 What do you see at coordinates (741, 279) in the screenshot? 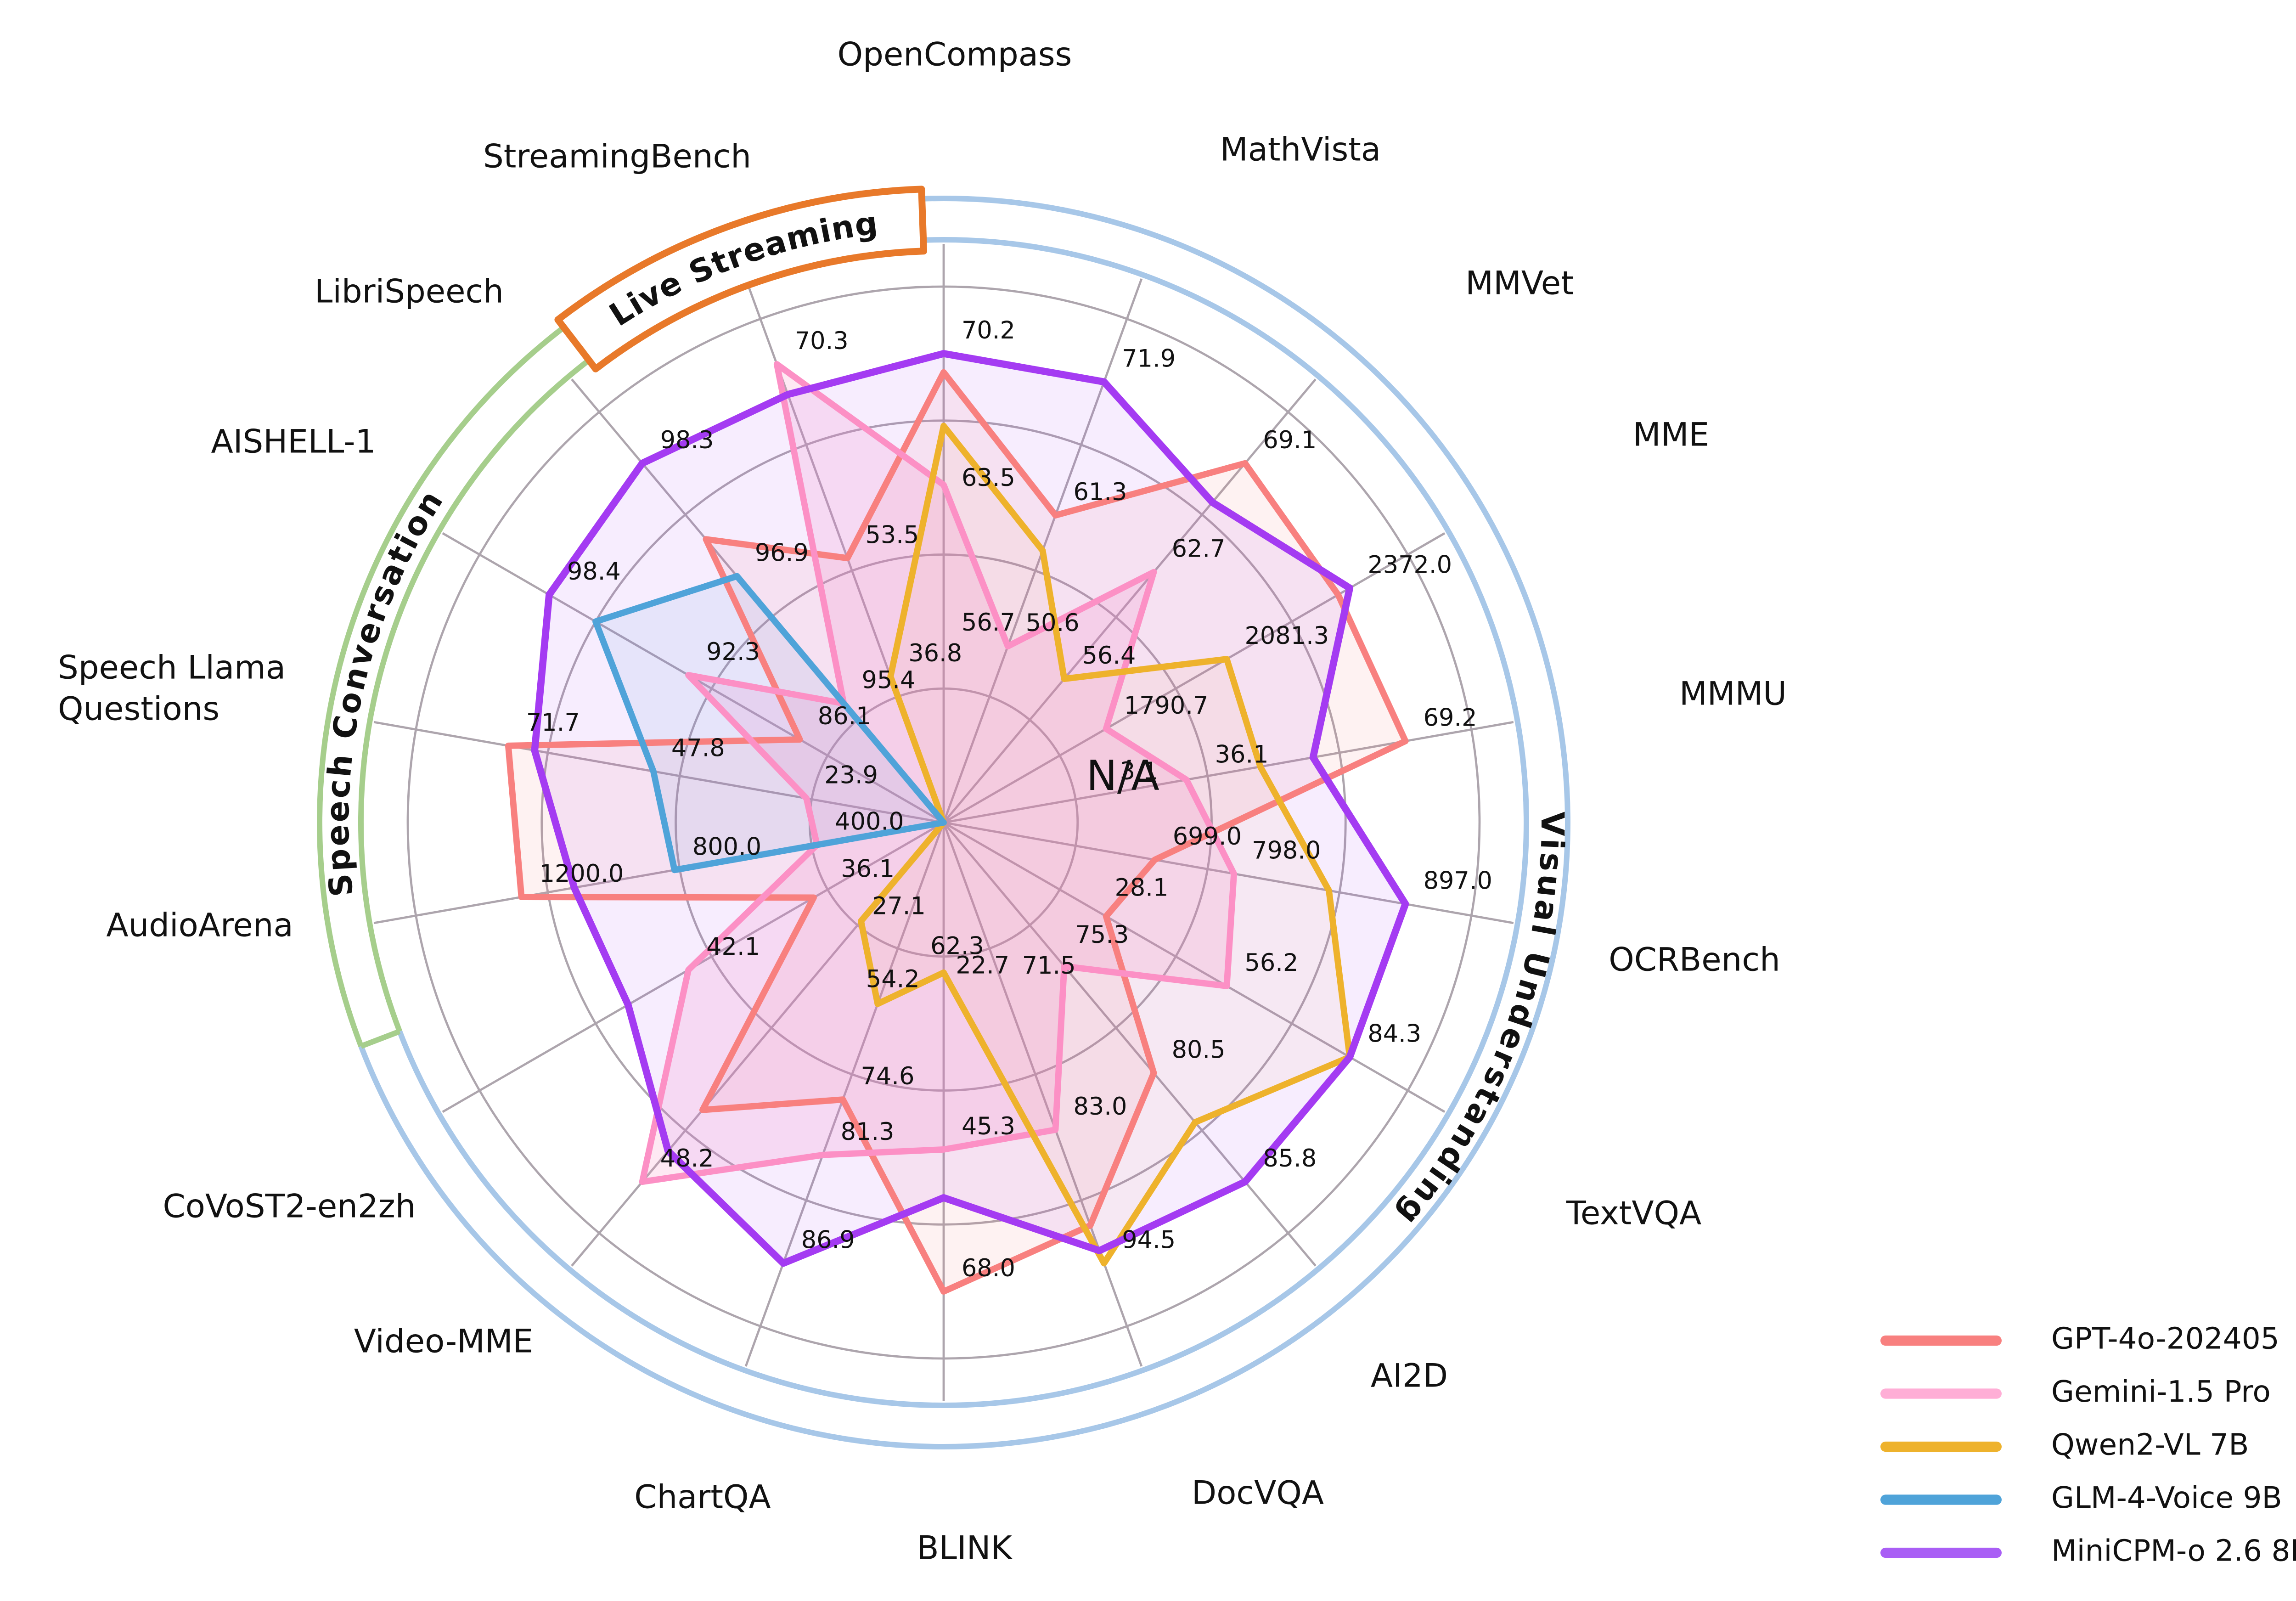
I see `category-box` at bounding box center [741, 279].